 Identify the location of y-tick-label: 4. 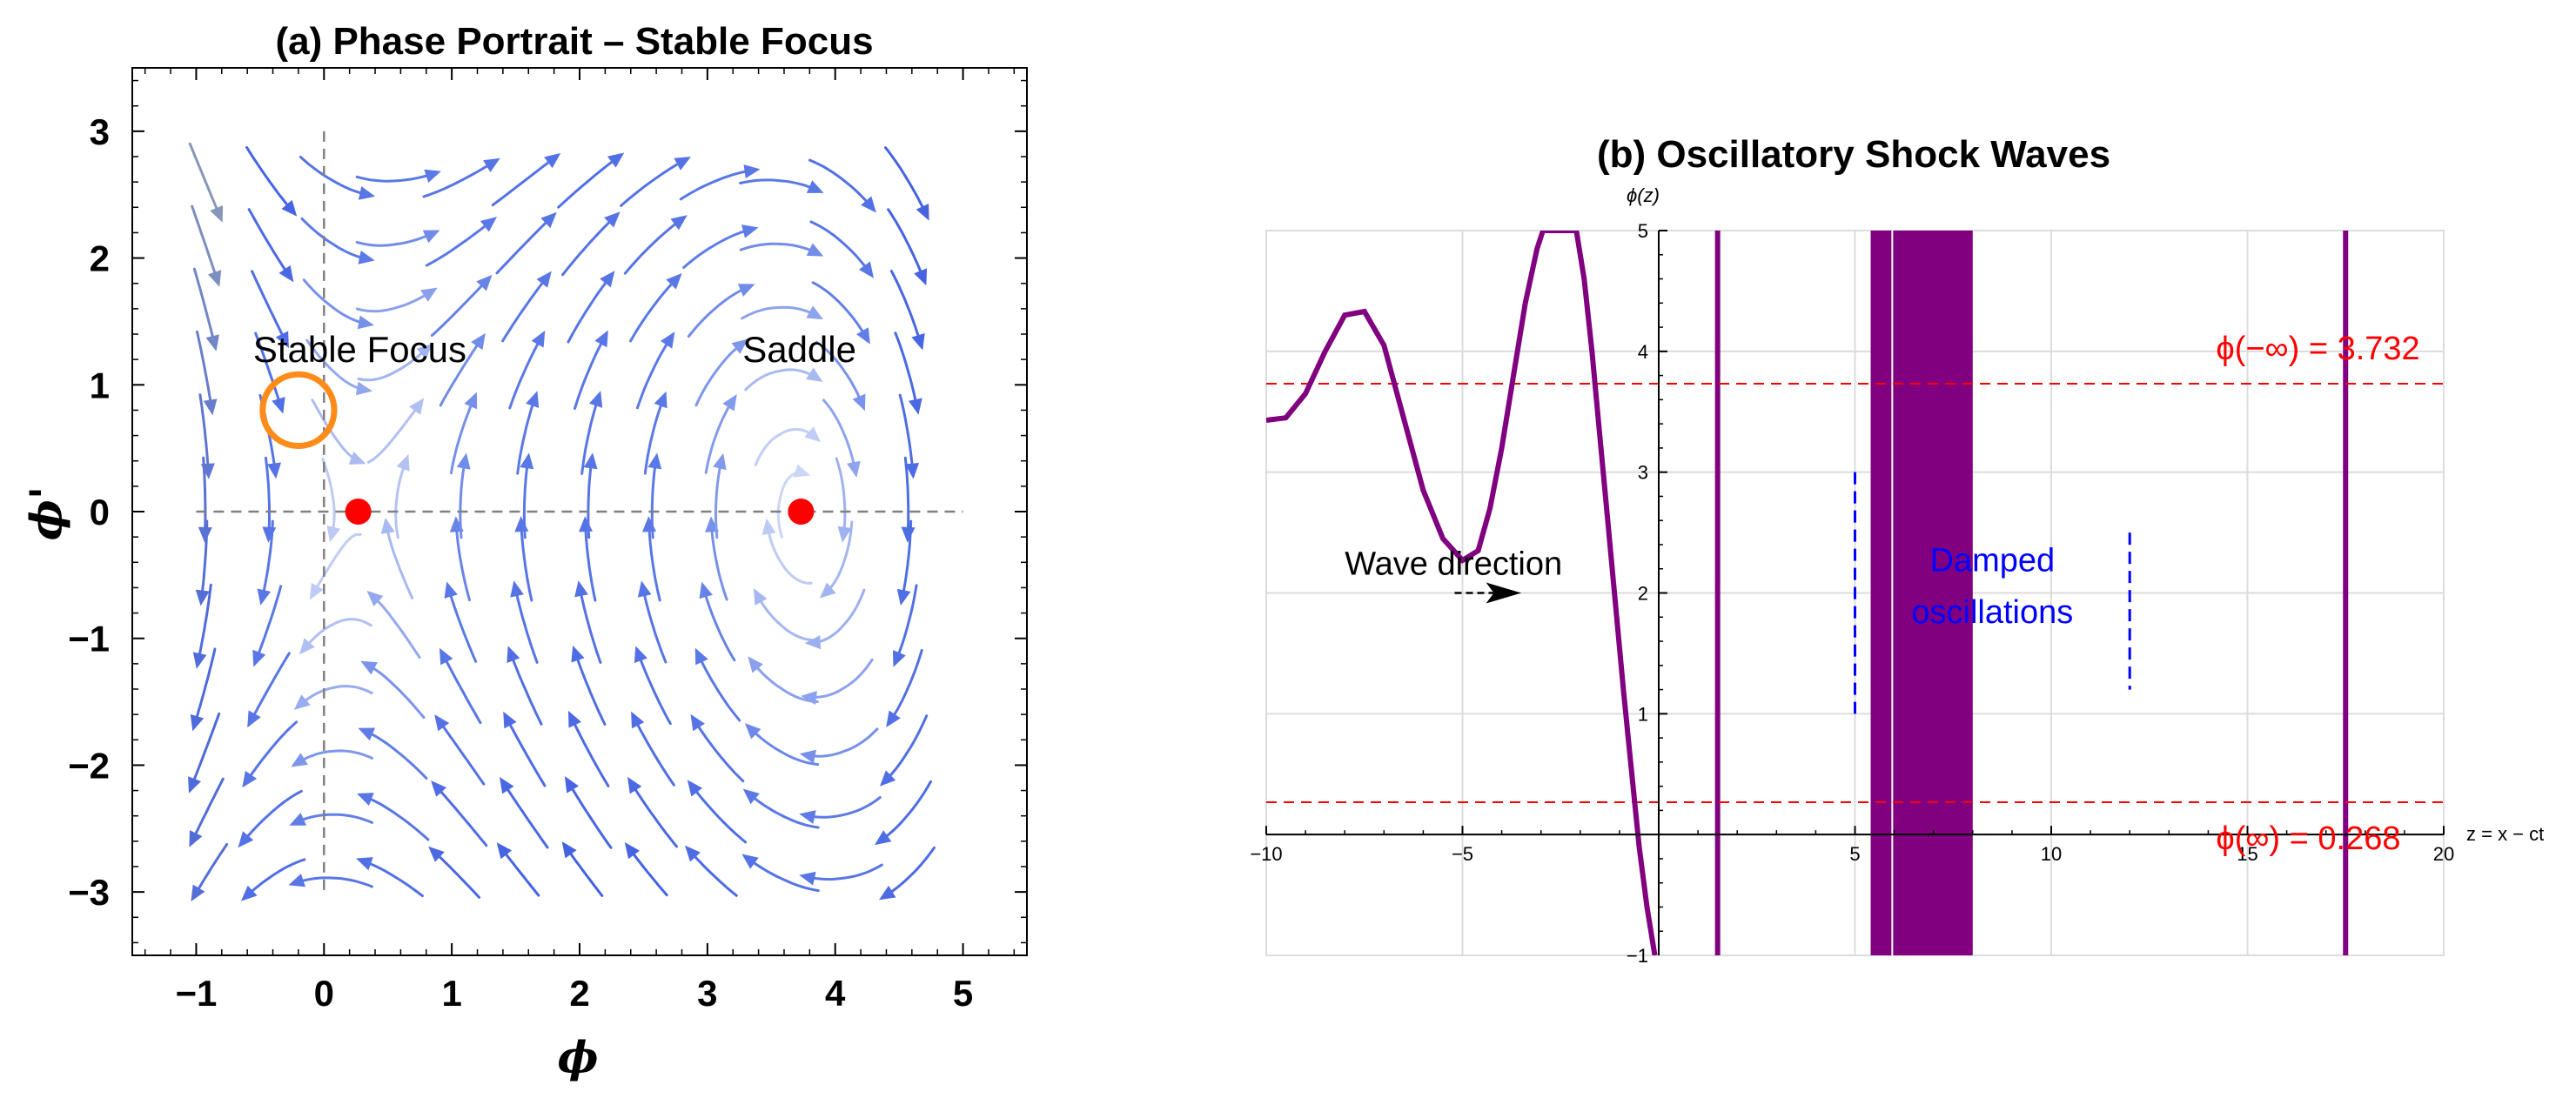
(1643, 352).